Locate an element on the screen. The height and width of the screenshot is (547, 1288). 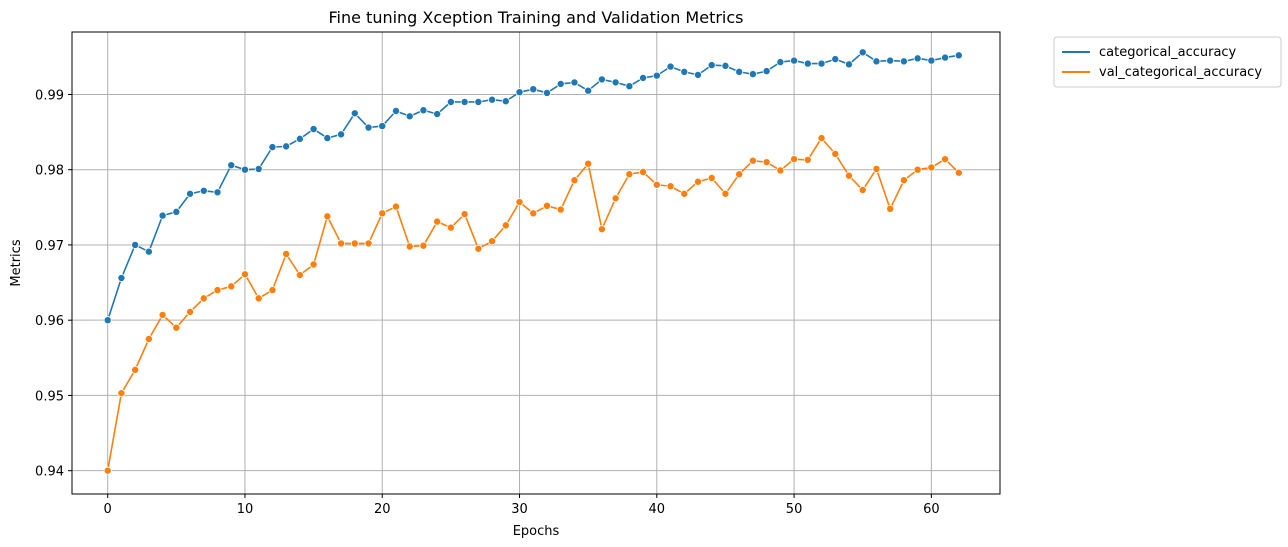
x-axis-label: Epochs is located at coordinates (536, 531).